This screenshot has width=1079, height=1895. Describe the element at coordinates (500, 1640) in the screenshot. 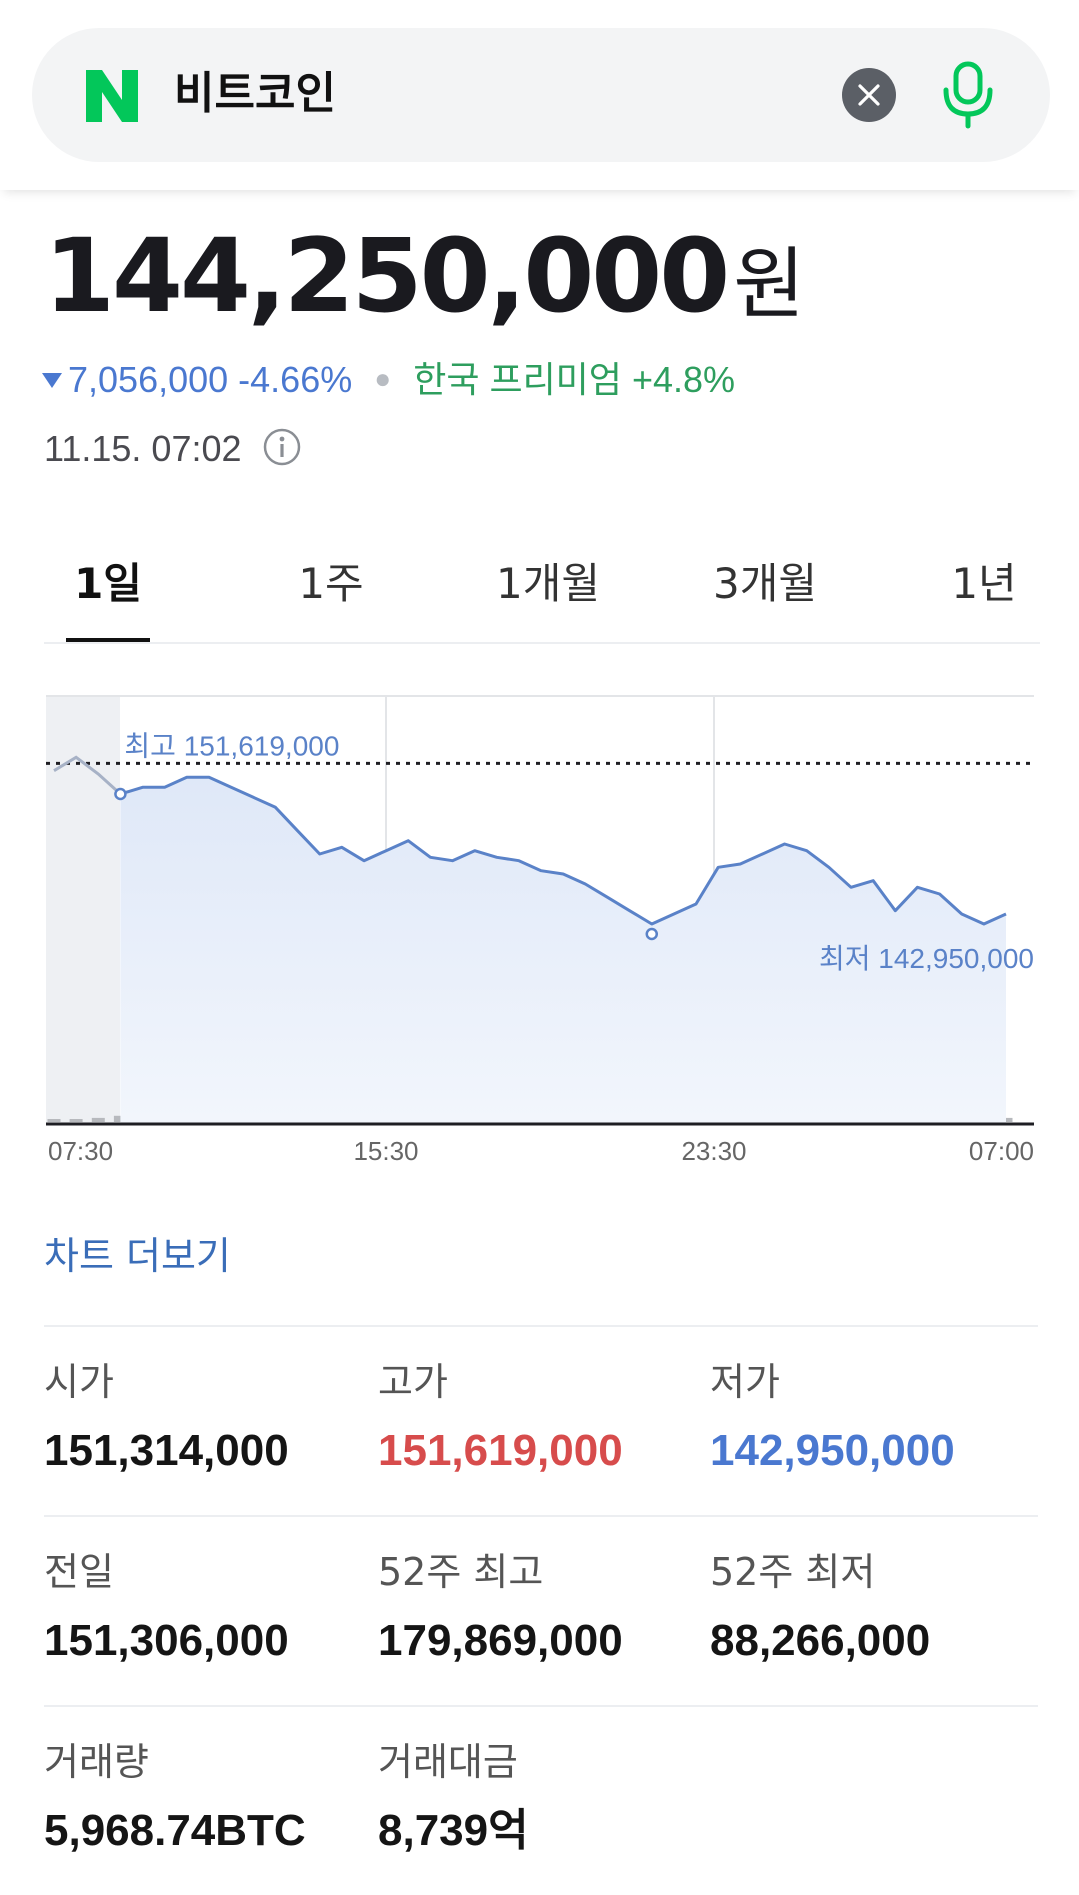

I see `stat-value: 179,869,000` at that location.